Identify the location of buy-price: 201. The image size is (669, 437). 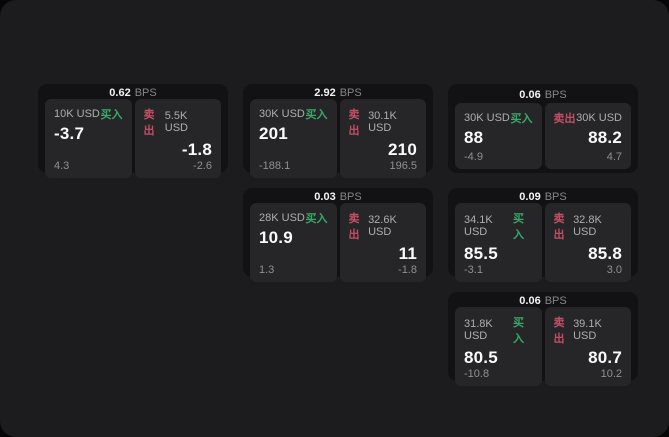
(273, 133).